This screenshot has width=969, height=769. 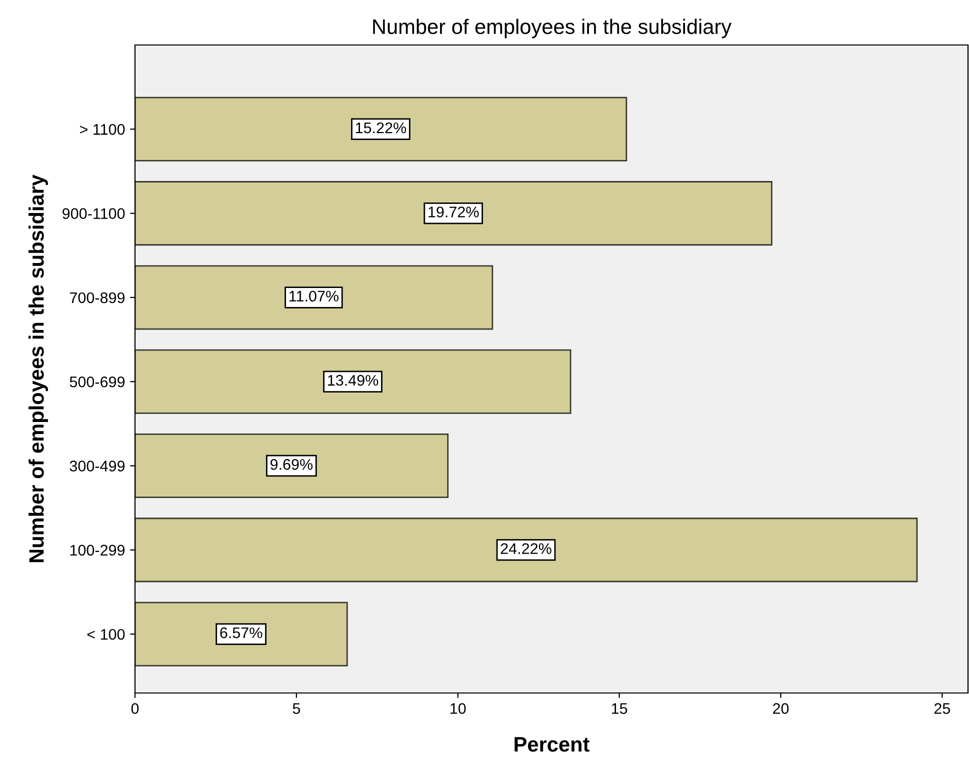 I want to click on y-tick-label: > 1100, so click(x=102, y=129).